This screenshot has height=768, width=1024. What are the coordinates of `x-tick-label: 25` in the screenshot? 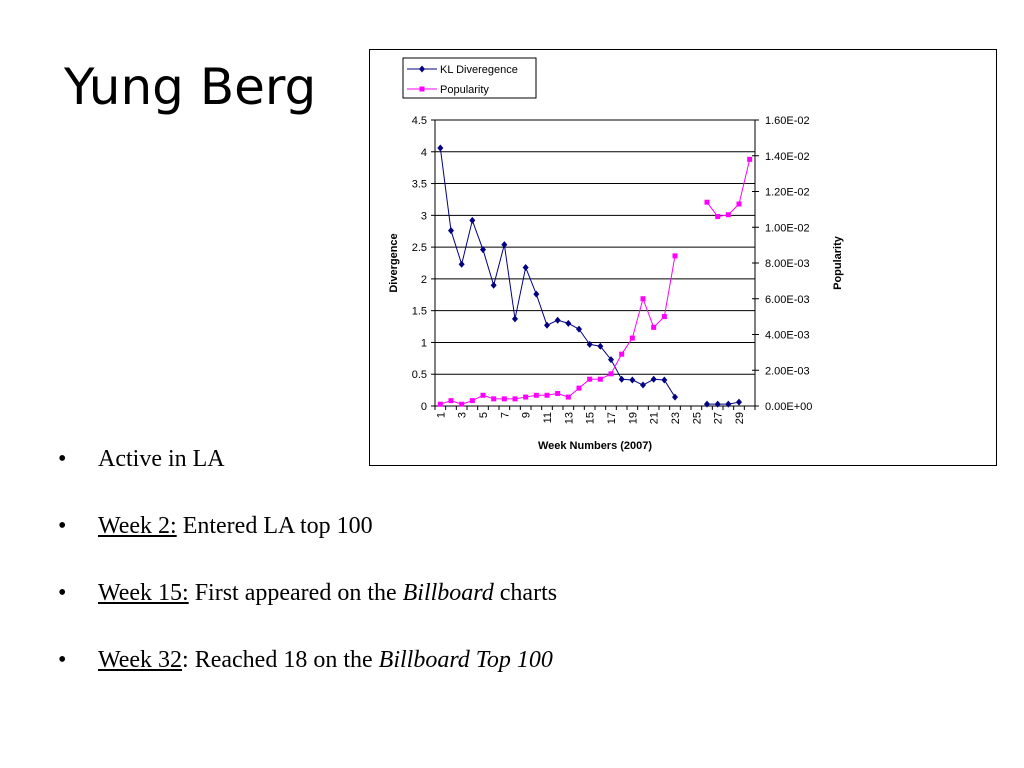 It's located at (697, 418).